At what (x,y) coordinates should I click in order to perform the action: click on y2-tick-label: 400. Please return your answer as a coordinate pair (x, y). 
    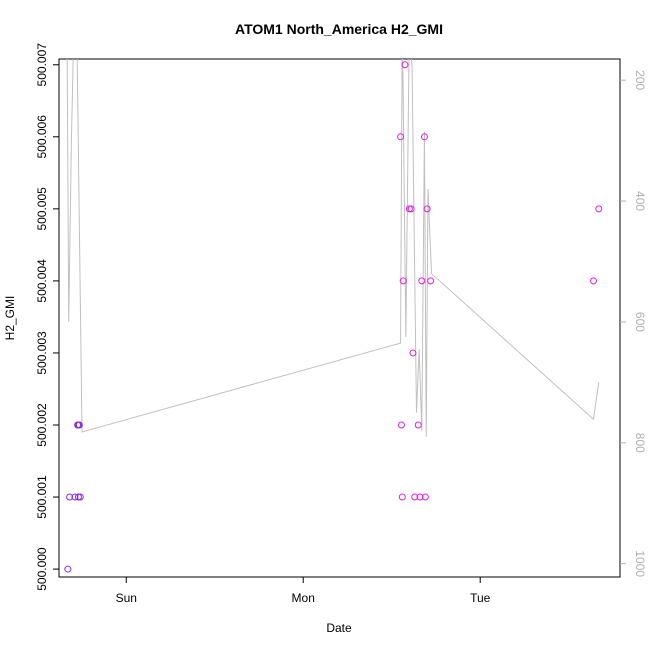
    Looking at the image, I should click on (640, 201).